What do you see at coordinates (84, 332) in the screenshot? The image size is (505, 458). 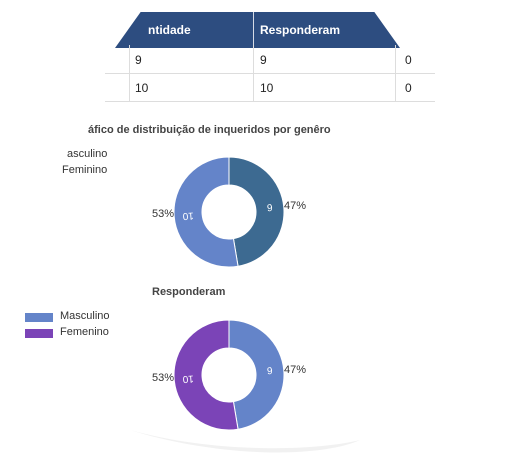 I see `chart2-legend-femenino: Femenino` at bounding box center [84, 332].